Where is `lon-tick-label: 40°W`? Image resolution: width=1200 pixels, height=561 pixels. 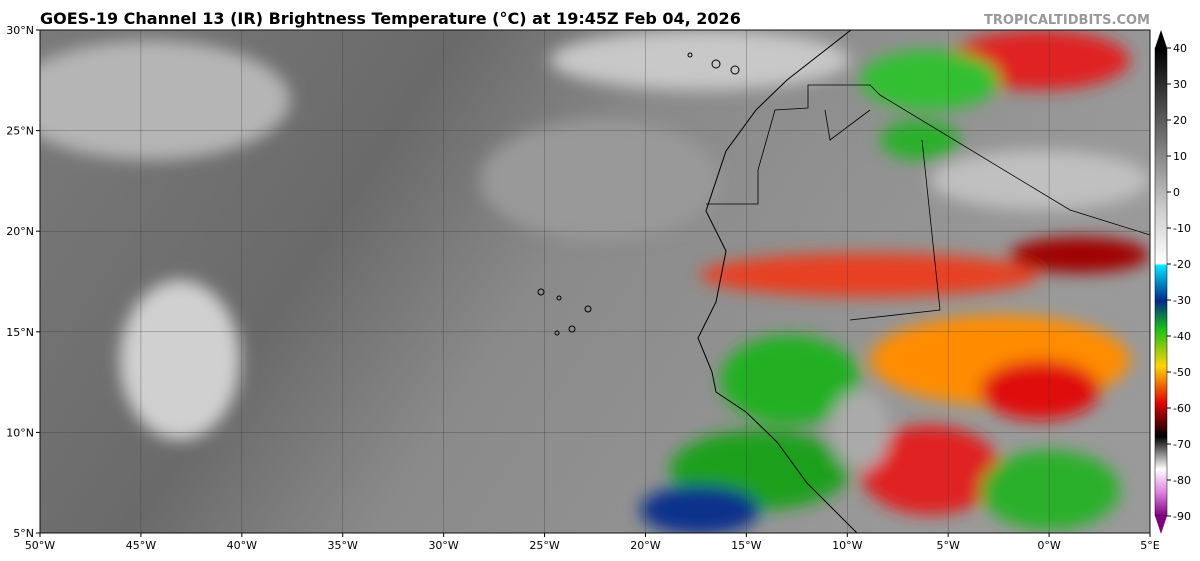 lon-tick-label: 40°W is located at coordinates (242, 545).